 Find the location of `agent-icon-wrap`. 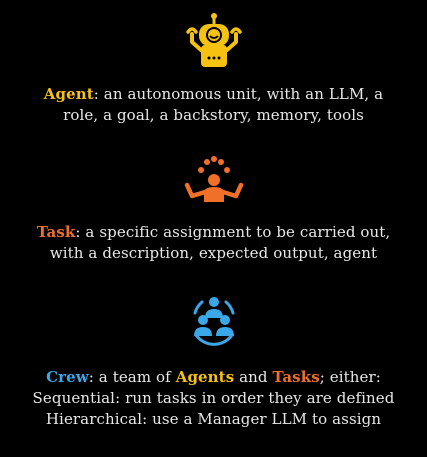

agent-icon-wrap is located at coordinates (213, 42).